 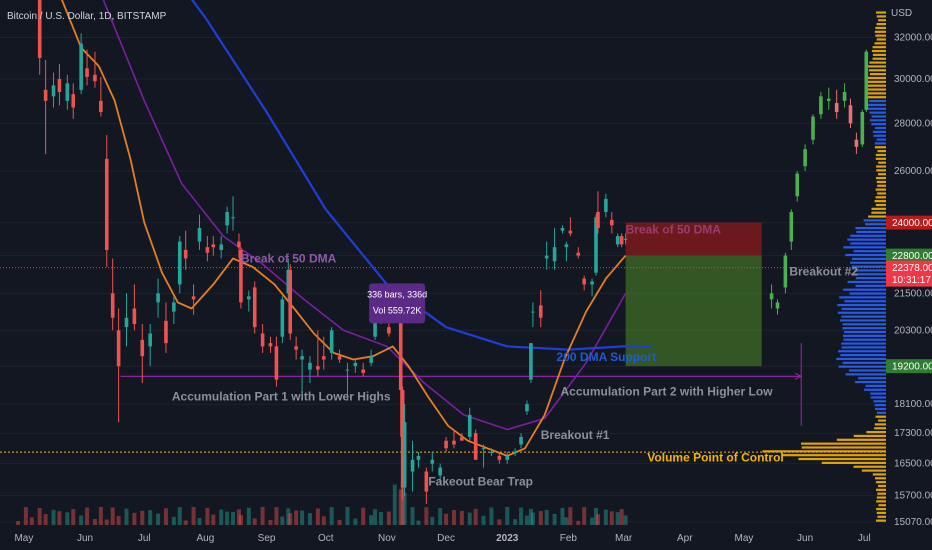 I want to click on volume-profile, so click(x=824, y=266).